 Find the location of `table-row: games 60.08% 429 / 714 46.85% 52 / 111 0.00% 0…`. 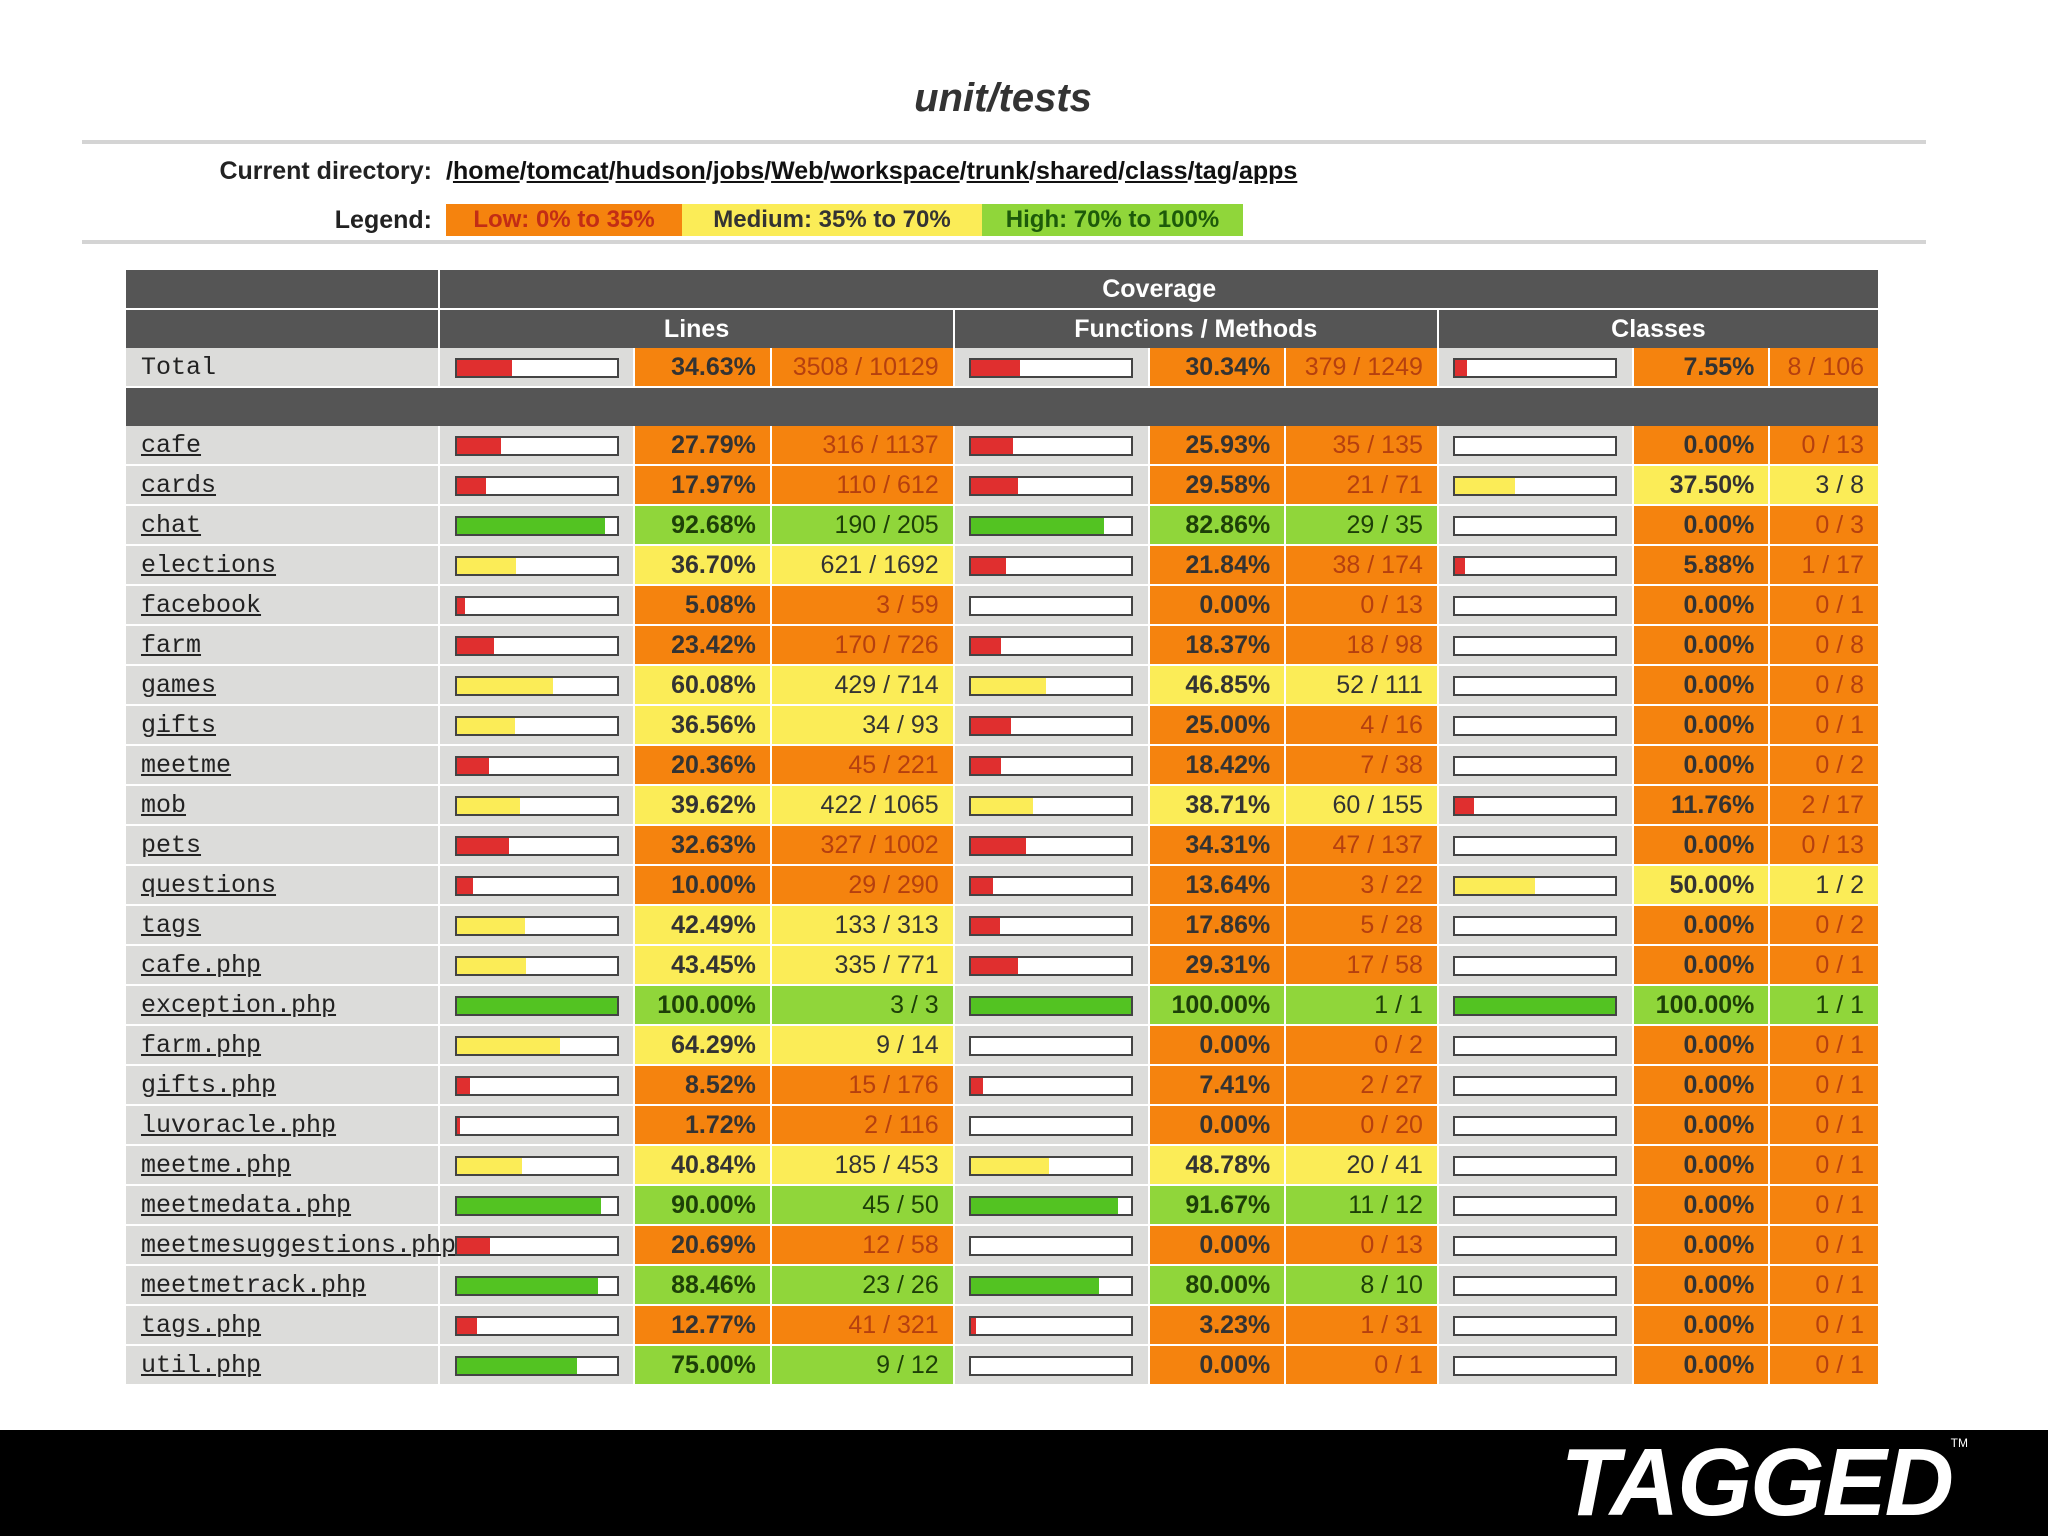

table-row: games 60.08% 429 / 714 46.85% 52 / 111 0.00% 0… is located at coordinates (1002, 686).